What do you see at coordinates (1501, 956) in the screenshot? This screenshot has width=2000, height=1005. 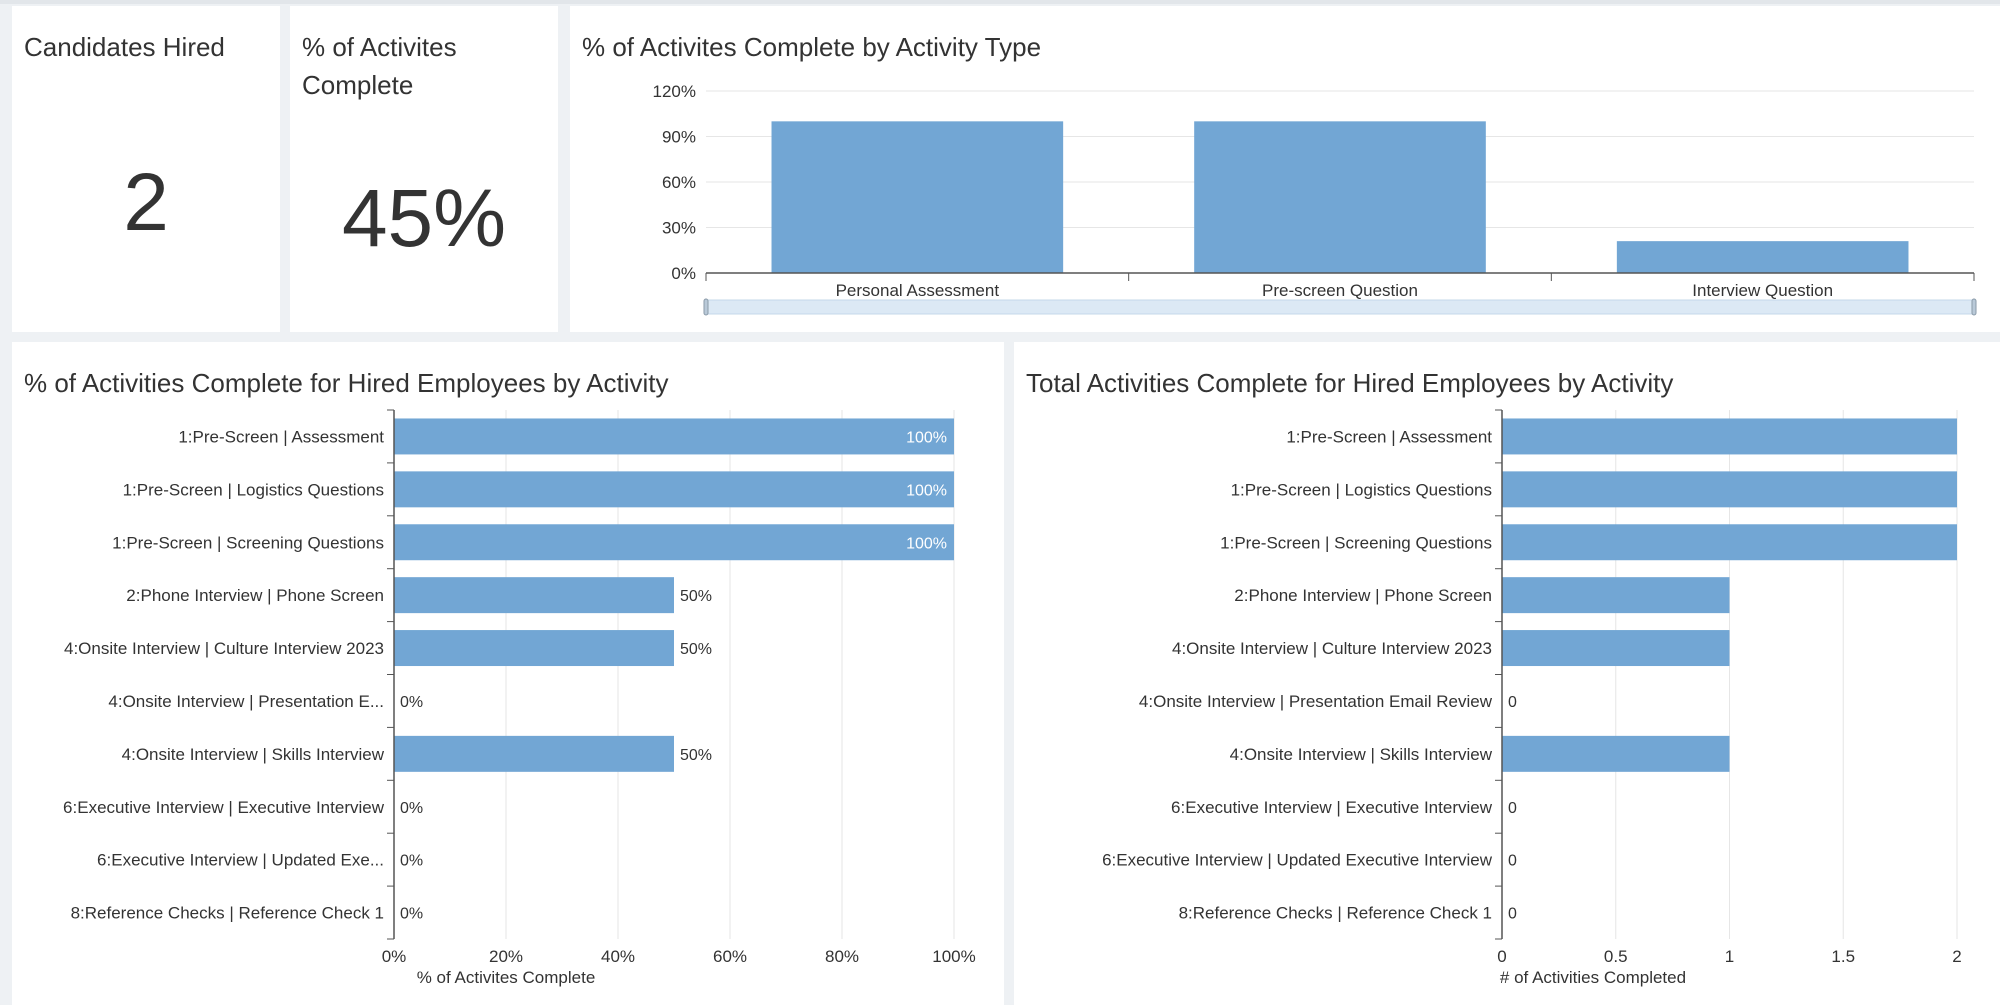 I see `x-tick-label: 0` at bounding box center [1501, 956].